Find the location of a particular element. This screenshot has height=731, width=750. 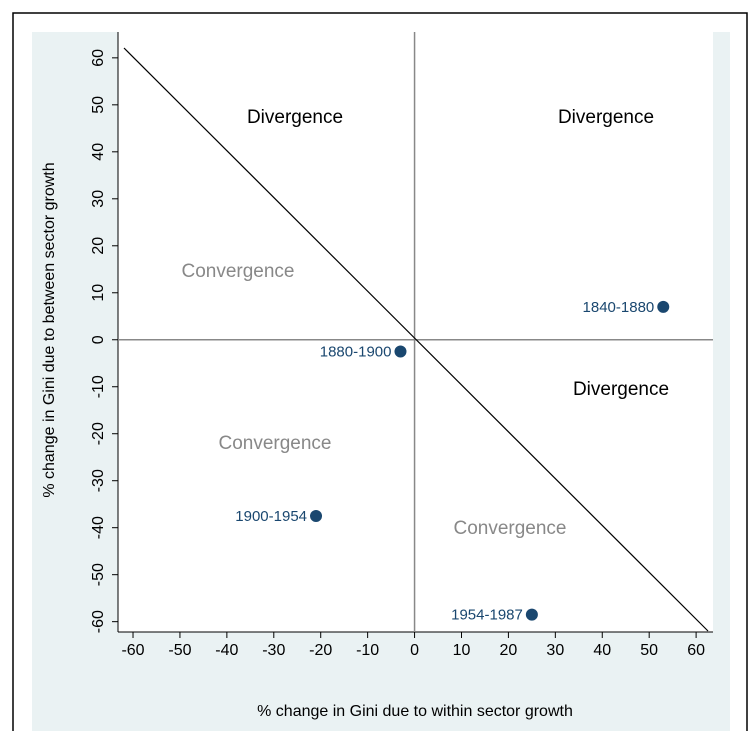

point-label: 1880-1900 is located at coordinates (356, 351).